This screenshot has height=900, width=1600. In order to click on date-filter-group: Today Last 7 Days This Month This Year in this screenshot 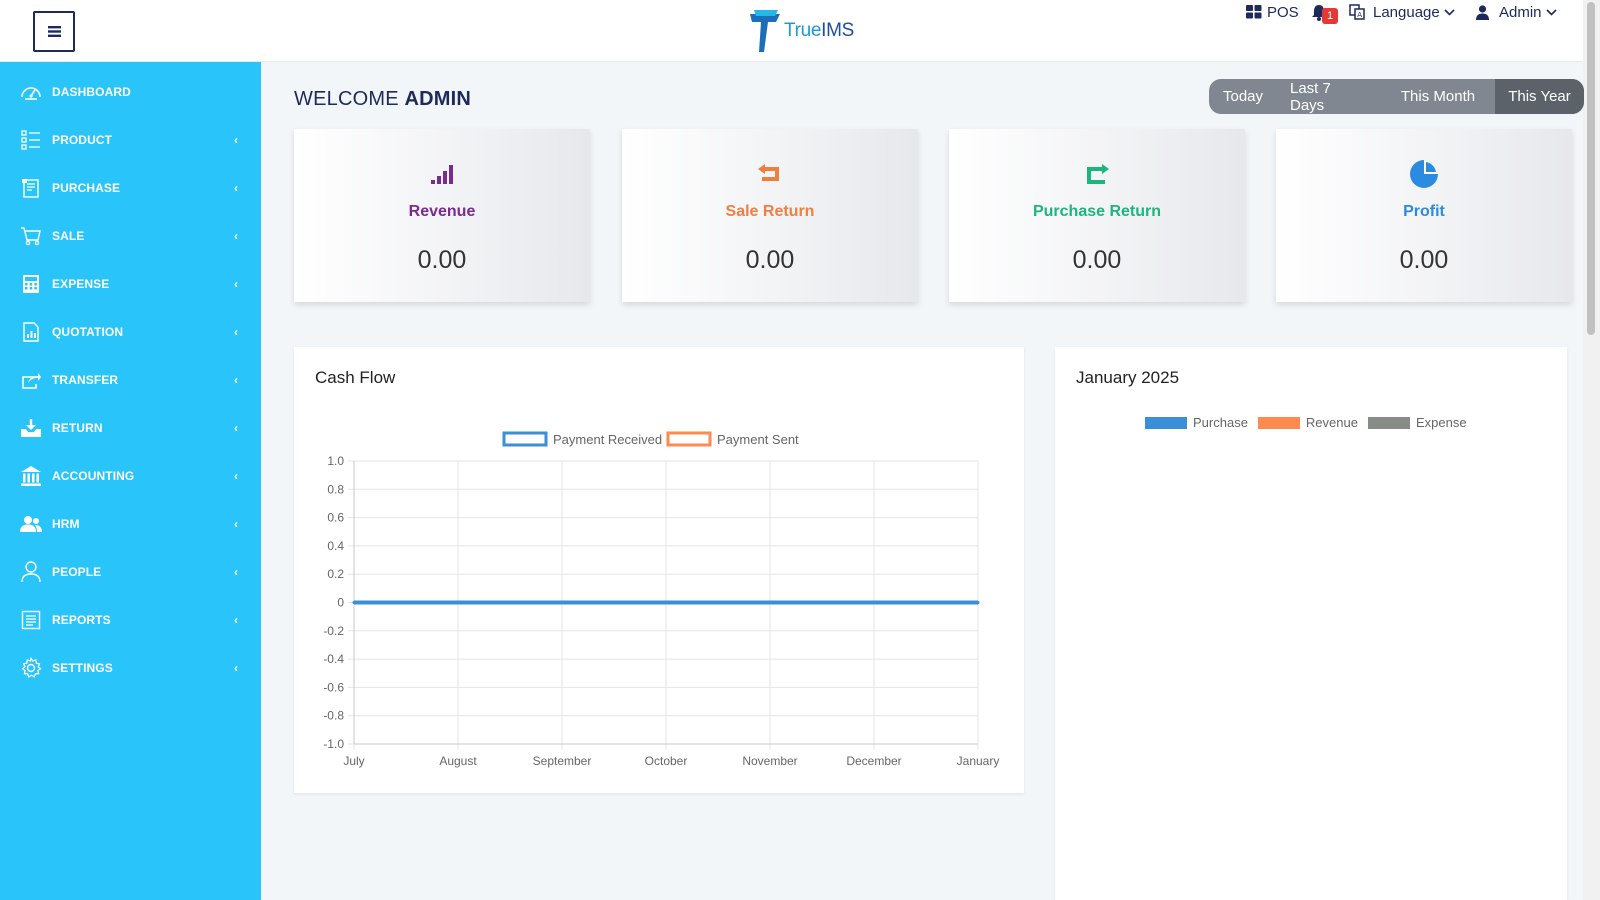, I will do `click(1396, 96)`.